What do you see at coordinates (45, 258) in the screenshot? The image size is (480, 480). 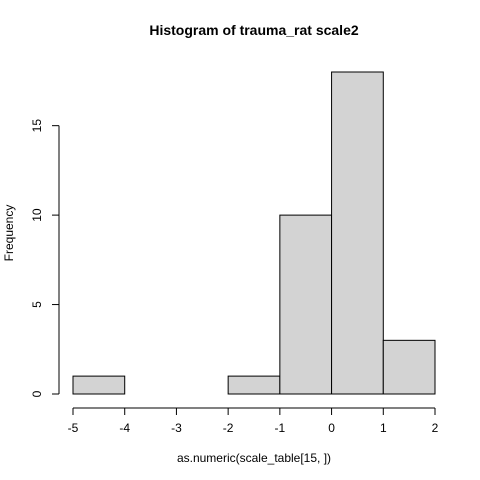 I see `y-axis: 0 5 10 15` at bounding box center [45, 258].